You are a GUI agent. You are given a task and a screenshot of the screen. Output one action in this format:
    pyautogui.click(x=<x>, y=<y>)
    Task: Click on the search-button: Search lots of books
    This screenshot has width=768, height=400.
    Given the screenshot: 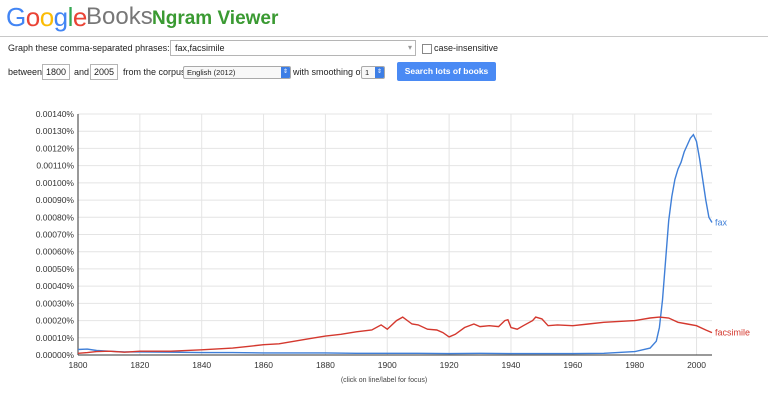 What is the action you would take?
    pyautogui.click(x=446, y=71)
    